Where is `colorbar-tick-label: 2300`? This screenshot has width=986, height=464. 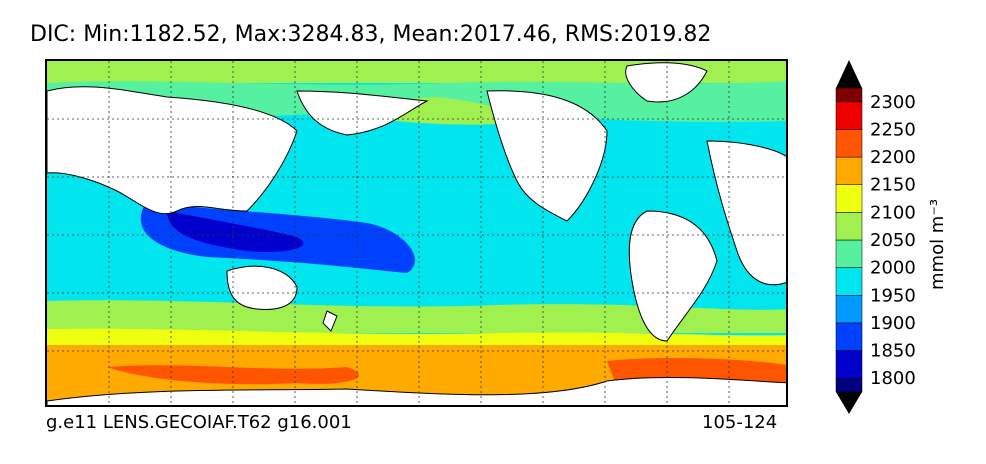 colorbar-tick-label: 2300 is located at coordinates (893, 102).